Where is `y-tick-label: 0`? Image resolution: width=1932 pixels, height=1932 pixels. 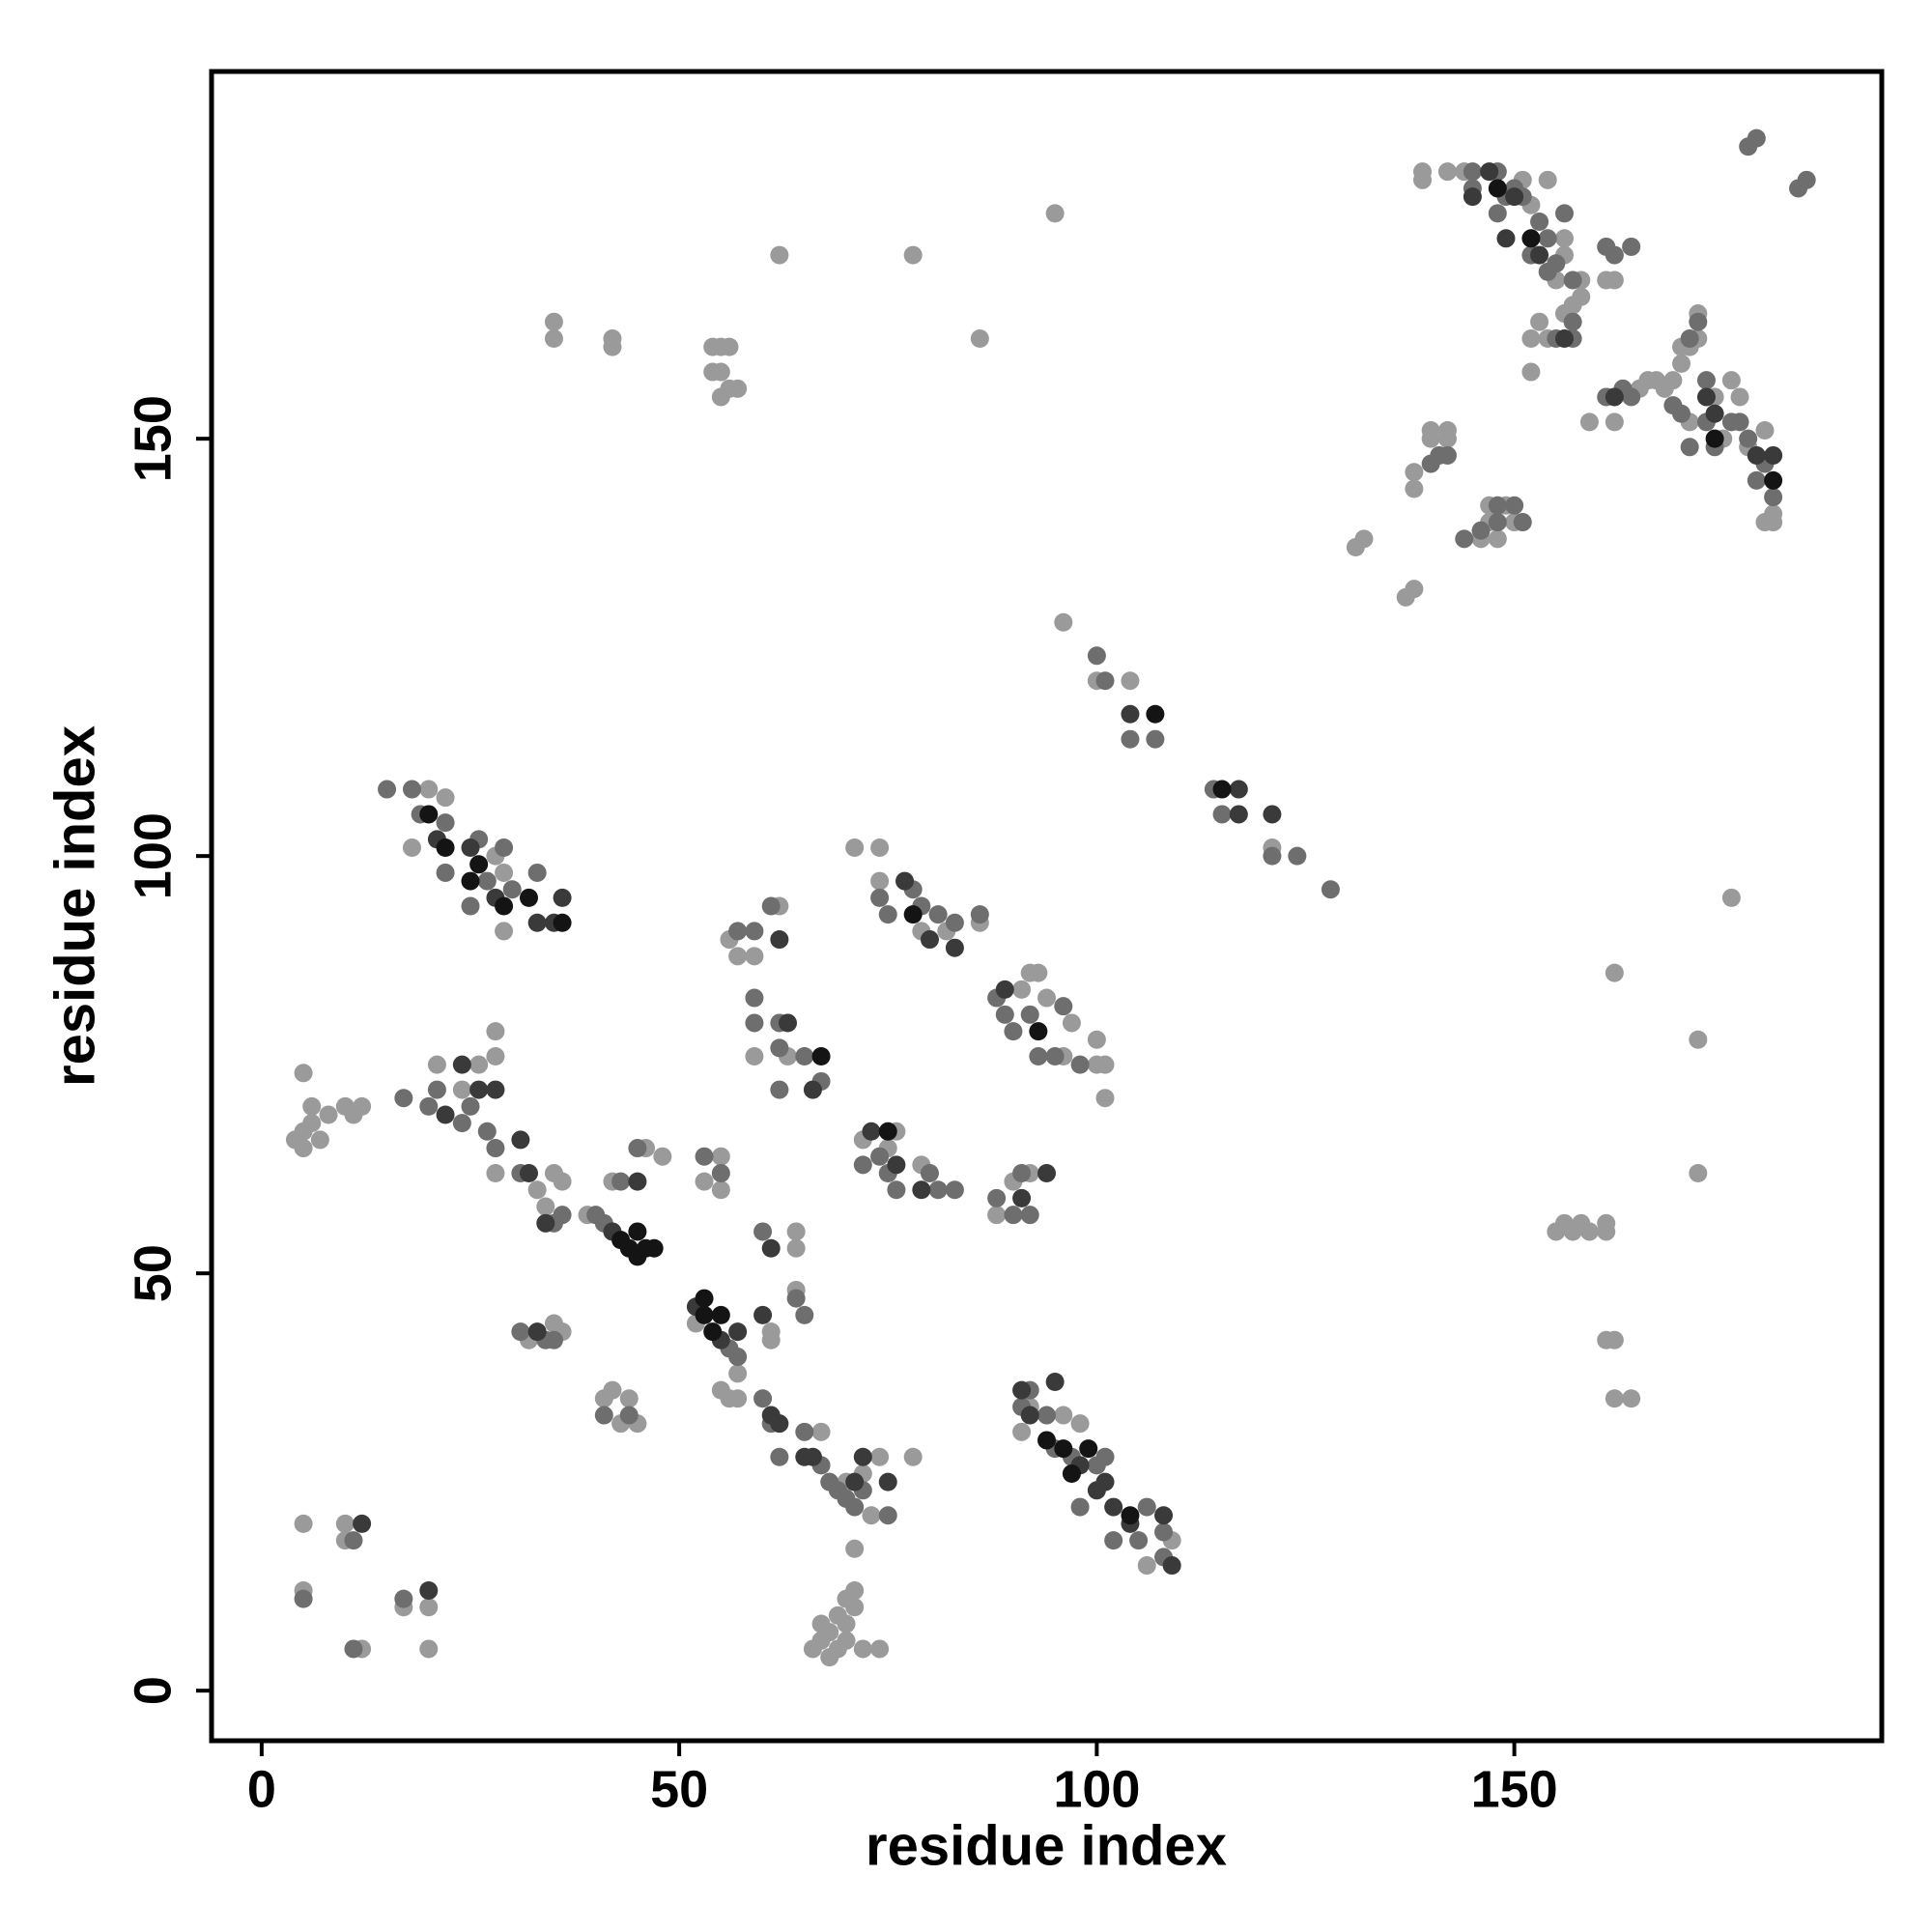
y-tick-label: 0 is located at coordinates (153, 1690).